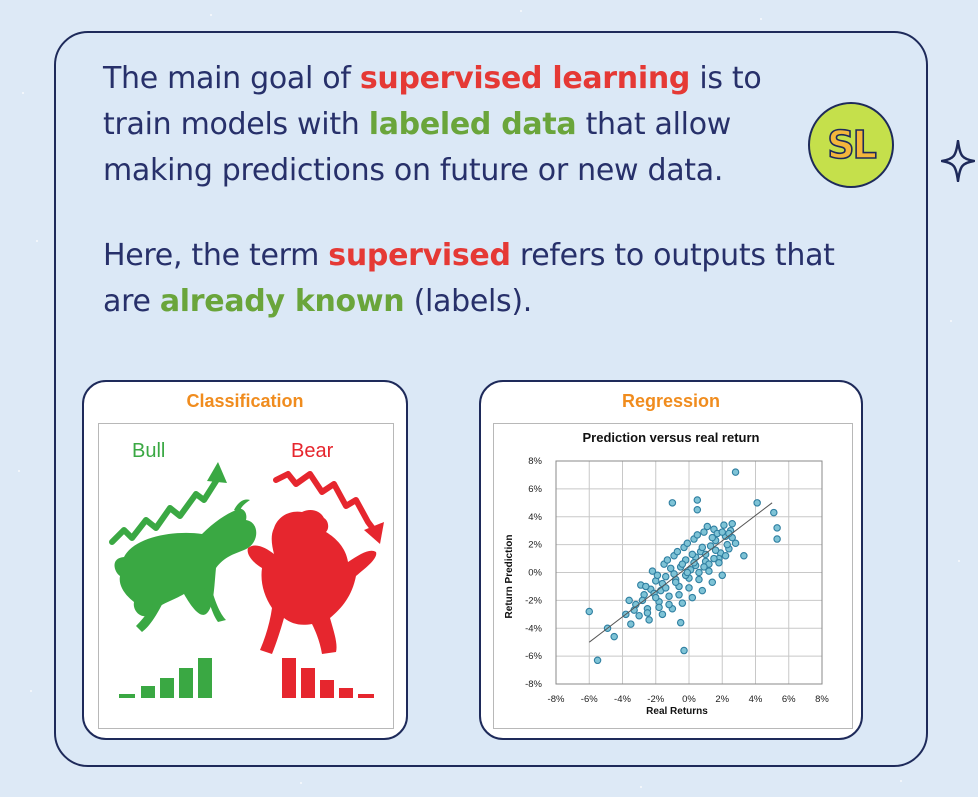  What do you see at coordinates (671, 437) in the screenshot?
I see `chart-title: Prediction versus real return` at bounding box center [671, 437].